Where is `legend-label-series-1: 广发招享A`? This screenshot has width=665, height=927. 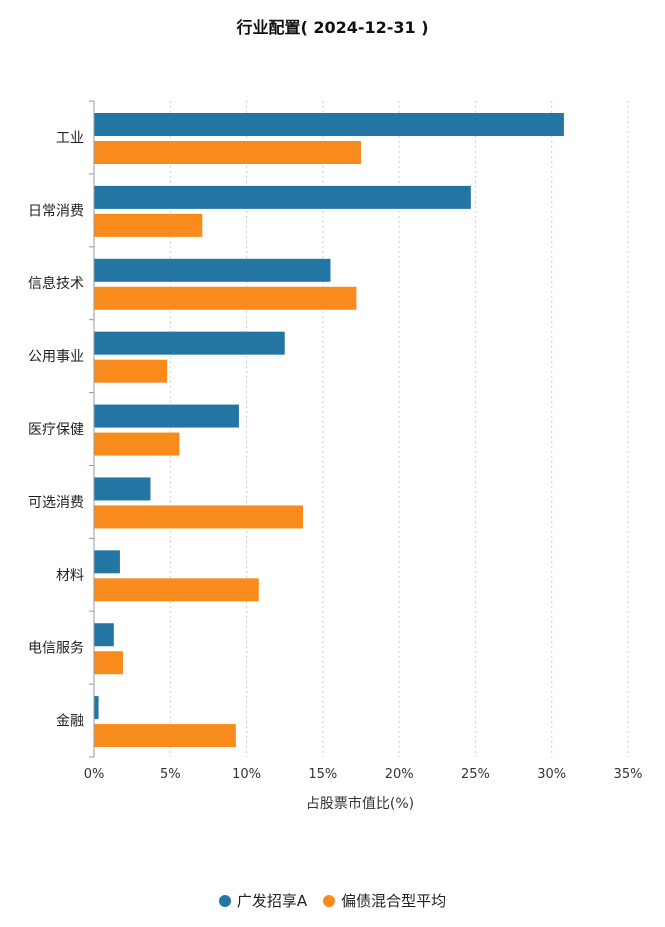
legend-label-series-1: 广发招享A is located at coordinates (272, 901).